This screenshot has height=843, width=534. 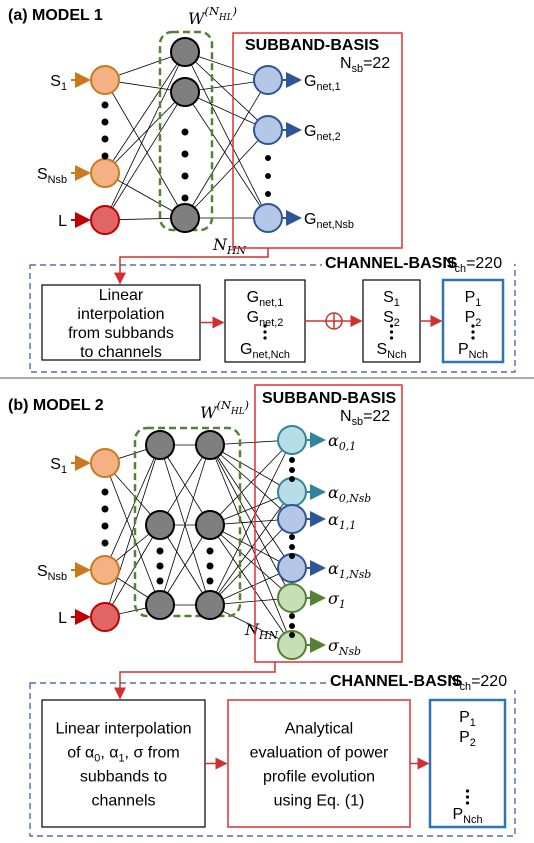 I want to click on output-label-part: 1, so click(x=342, y=604).